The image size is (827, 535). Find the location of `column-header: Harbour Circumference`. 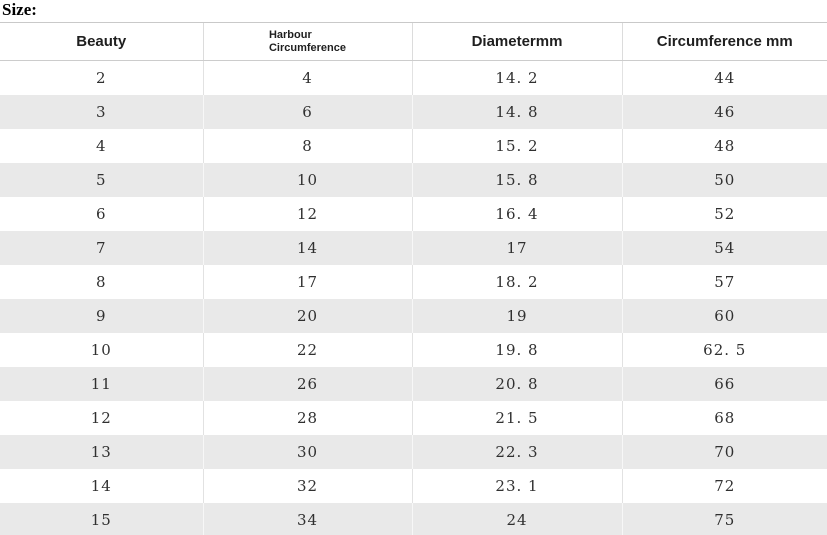

column-header: Harbour Circumference is located at coordinates (307, 41).